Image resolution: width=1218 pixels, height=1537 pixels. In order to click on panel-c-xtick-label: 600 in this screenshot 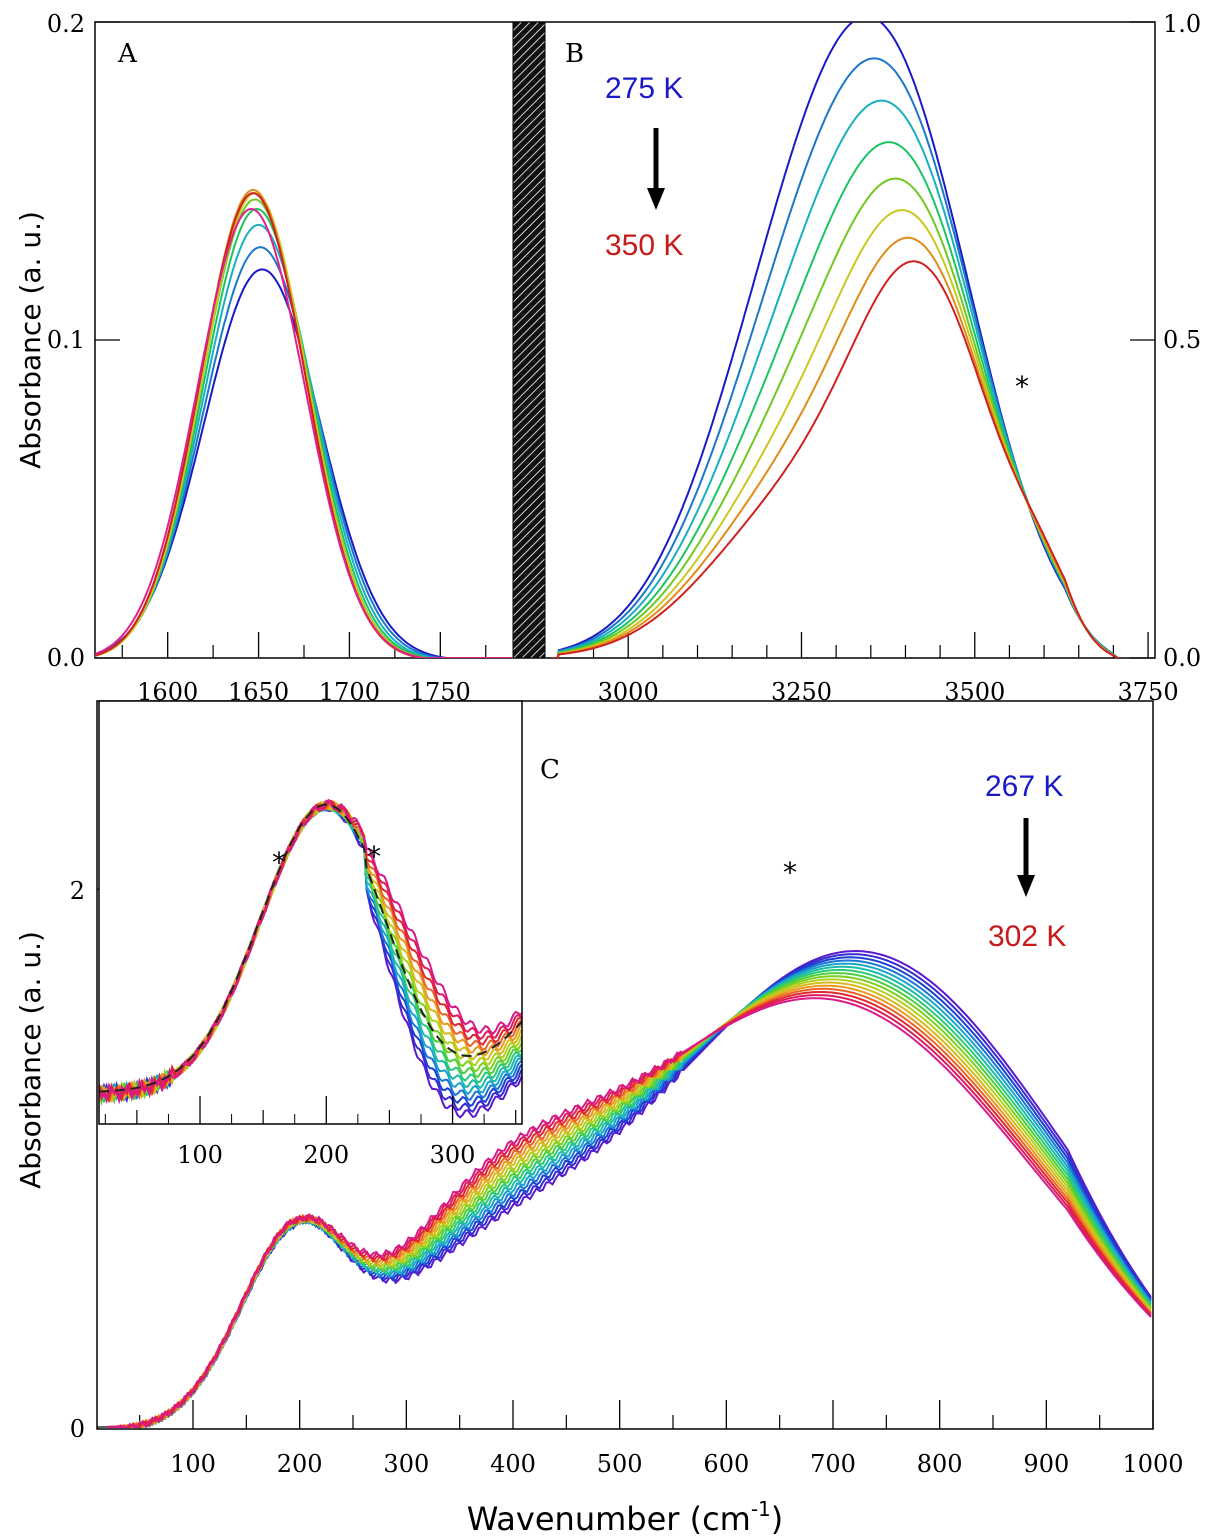, I will do `click(726, 1464)`.